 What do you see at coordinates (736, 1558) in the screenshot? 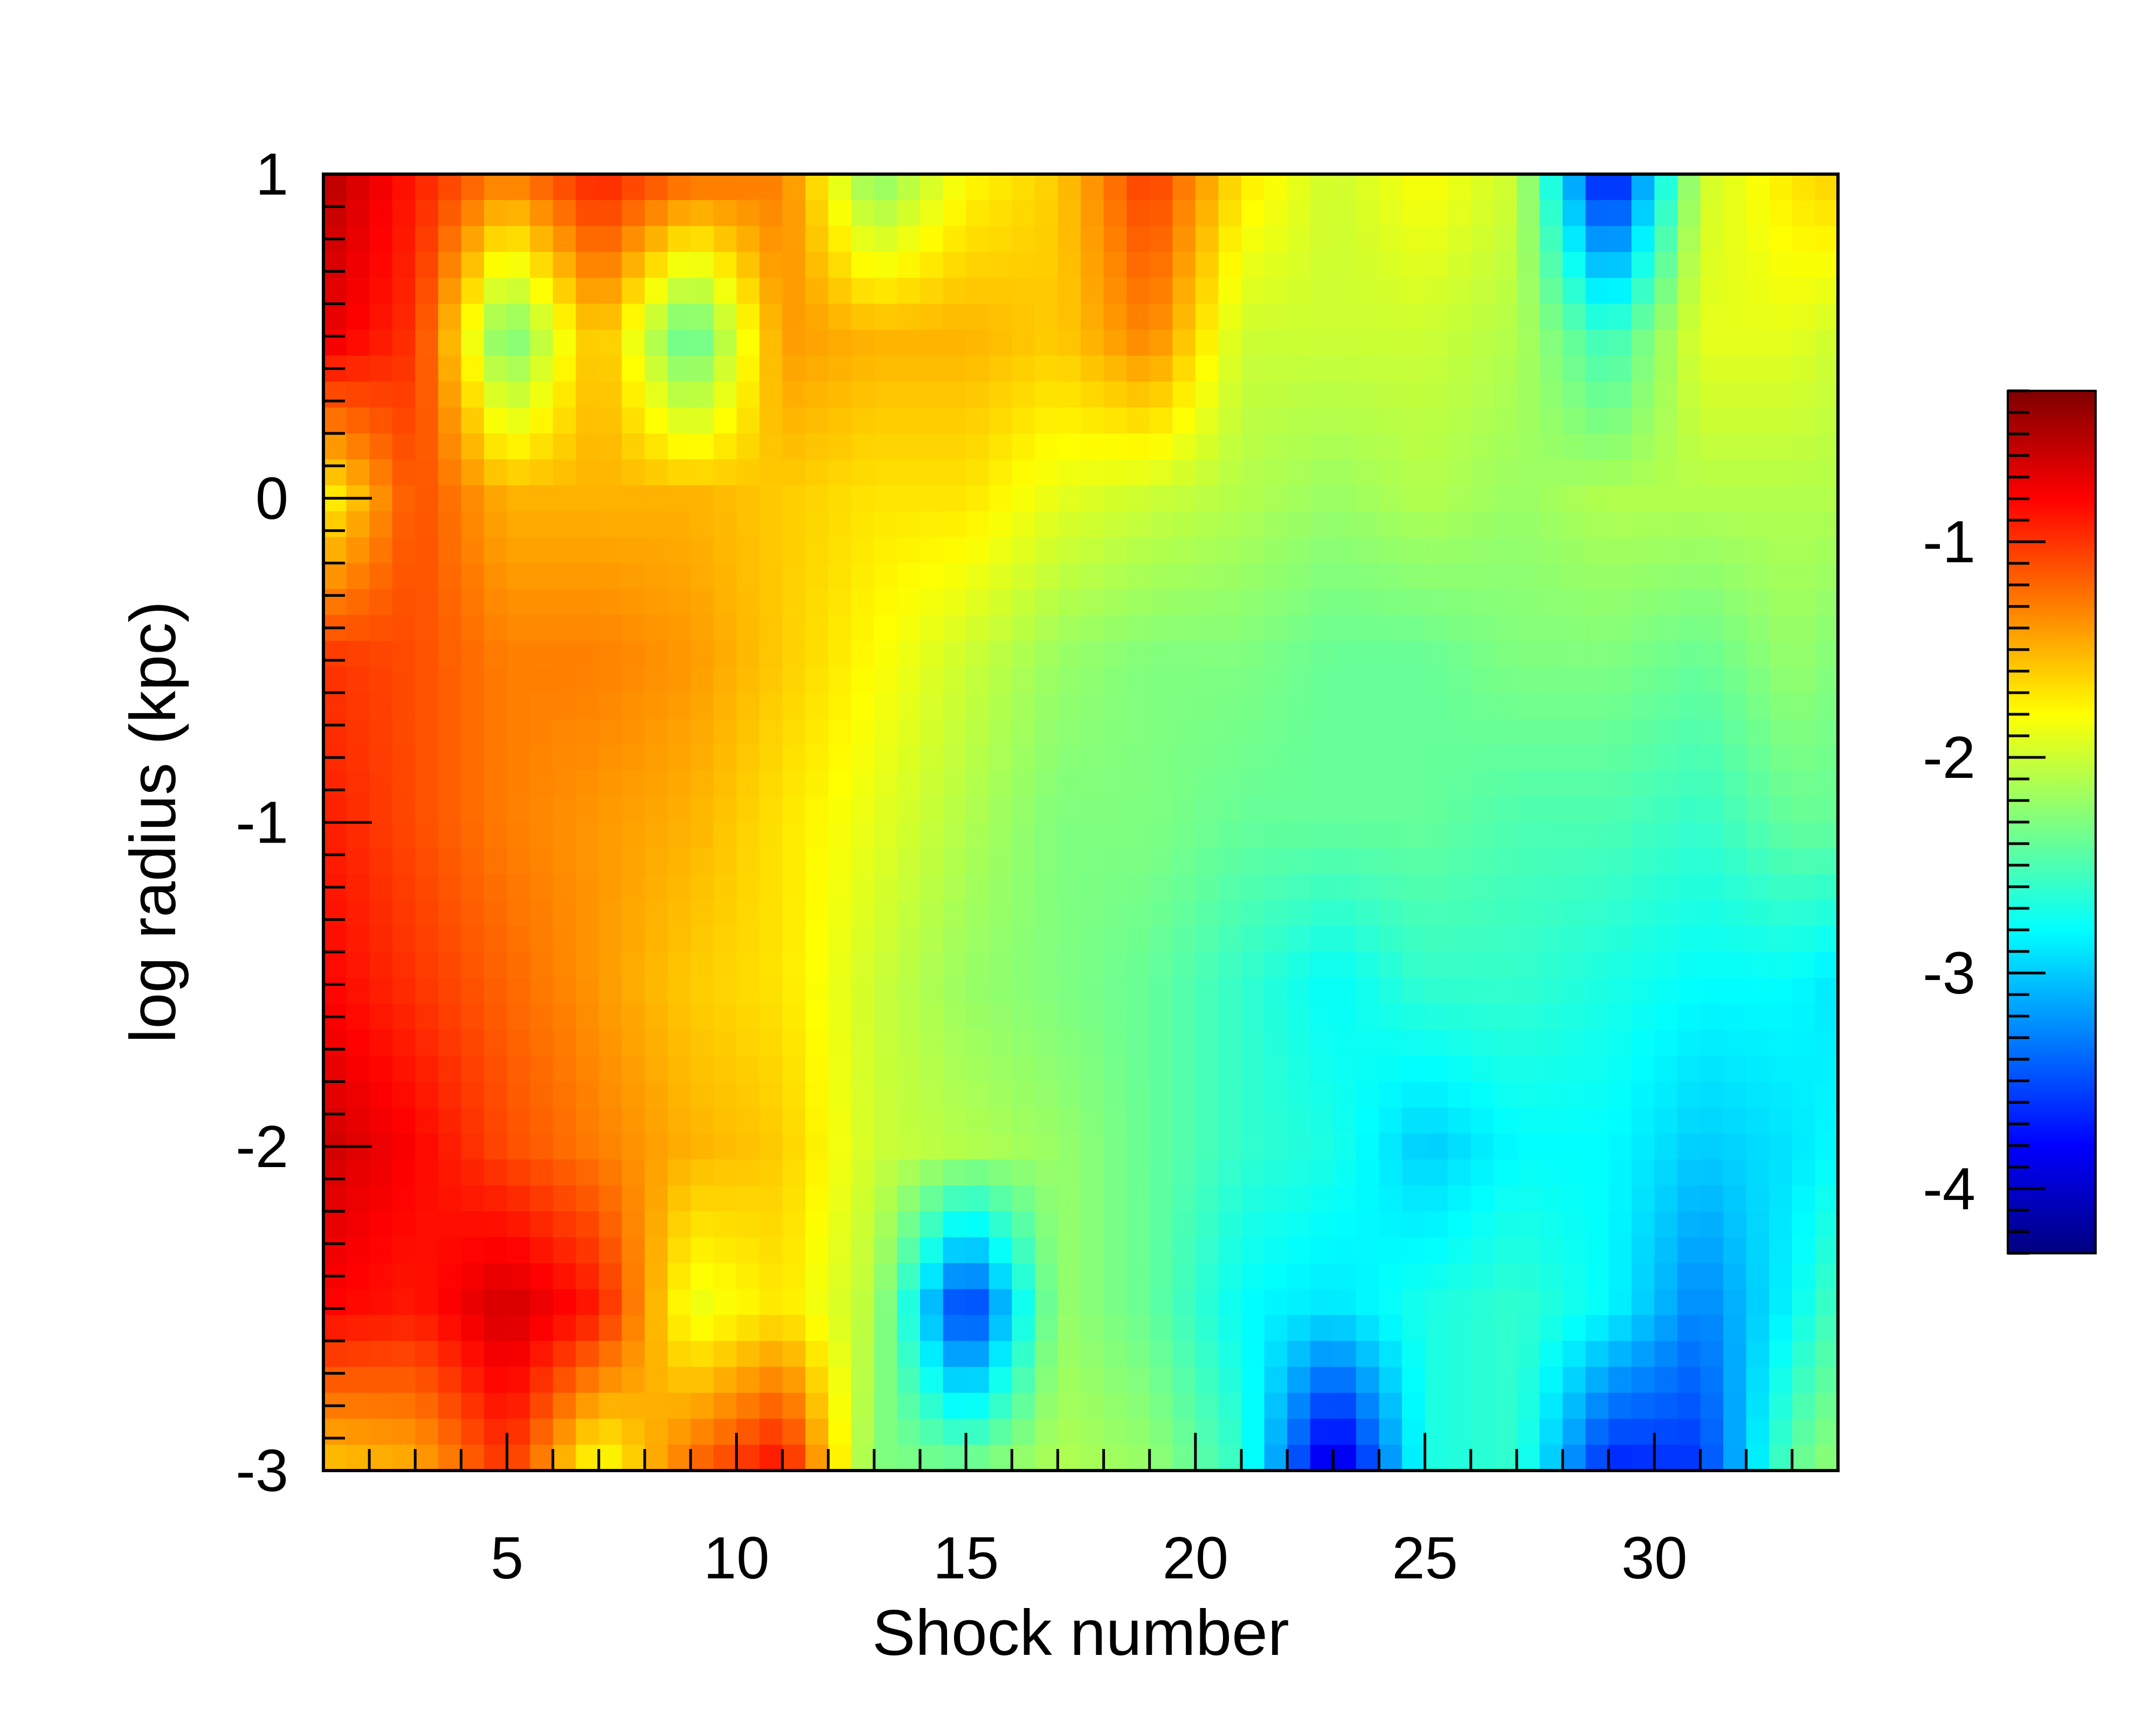
I see `x-tick-label: 10` at bounding box center [736, 1558].